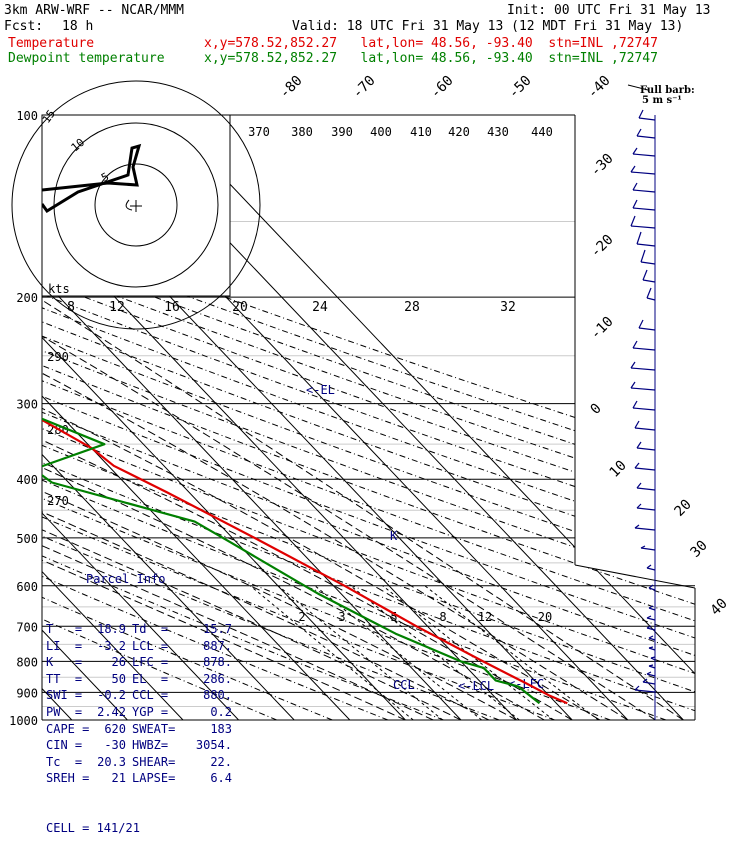 This screenshot has height=853, width=740. I want to click on parcel-cell-3: 286., so click(217, 678).